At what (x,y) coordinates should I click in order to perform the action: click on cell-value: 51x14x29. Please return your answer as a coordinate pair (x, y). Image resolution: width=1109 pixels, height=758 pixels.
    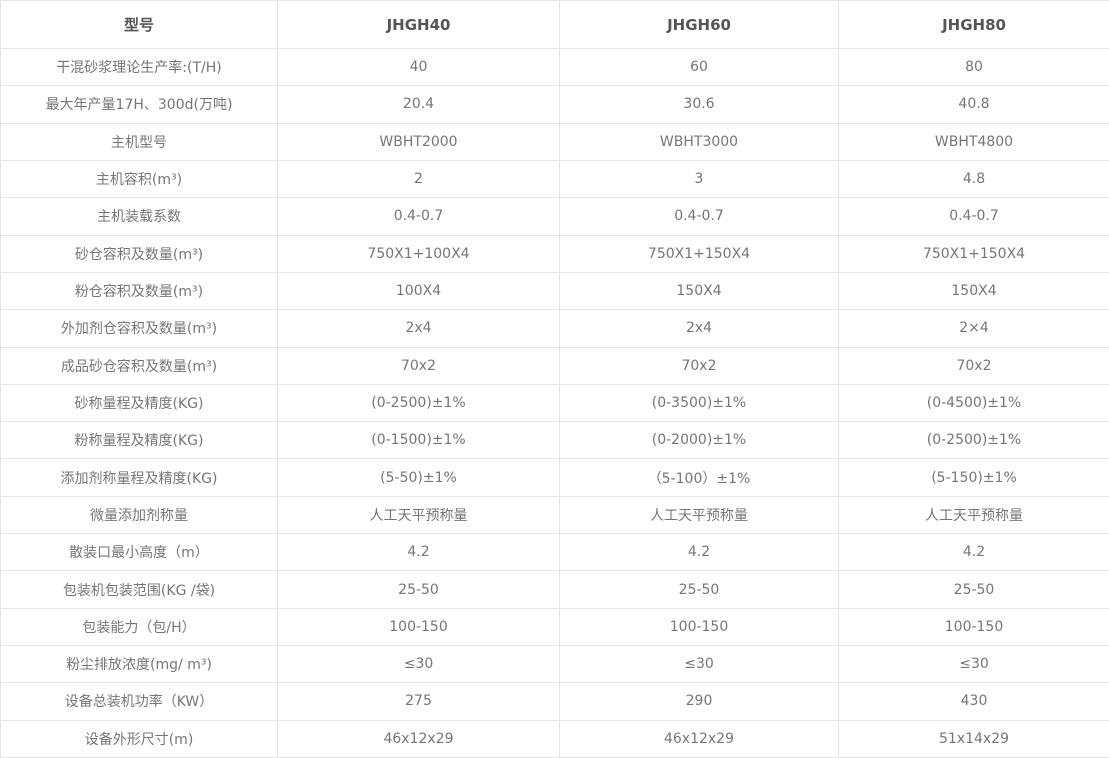
    Looking at the image, I should click on (973, 738).